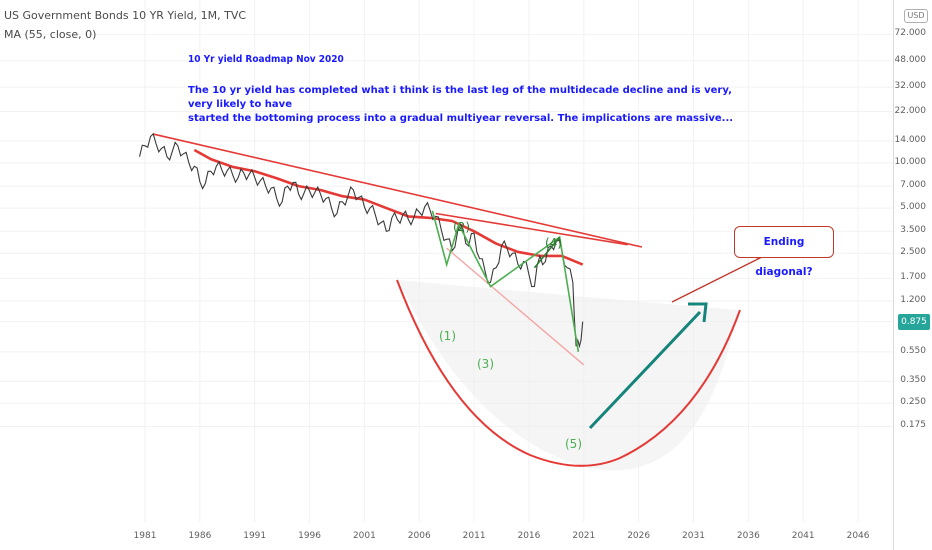 This screenshot has width=932, height=550. What do you see at coordinates (485, 364) in the screenshot?
I see `wave-label-3: (3)` at bounding box center [485, 364].